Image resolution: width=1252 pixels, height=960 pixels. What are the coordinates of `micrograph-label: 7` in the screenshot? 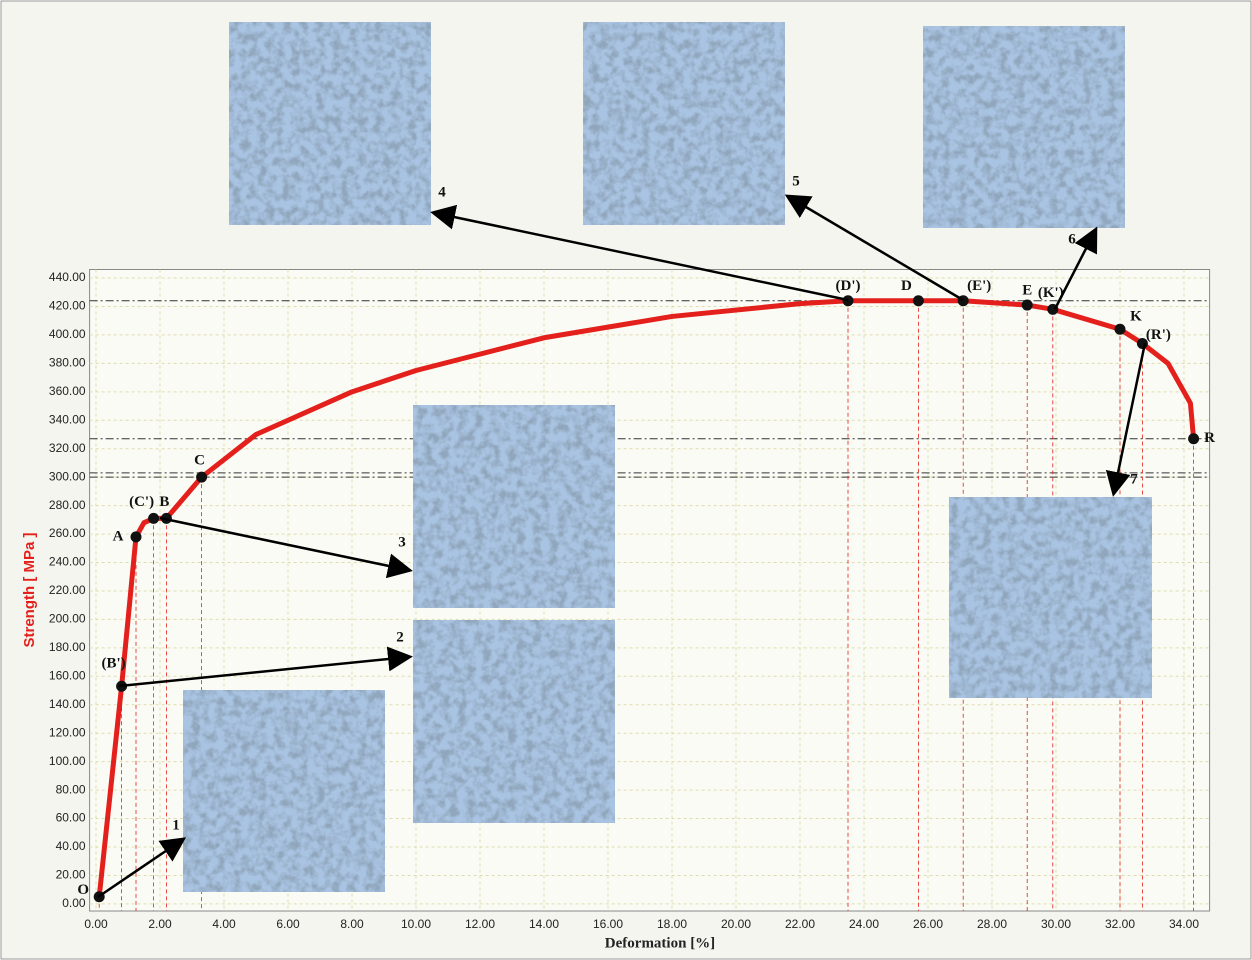 It's located at (1134, 479).